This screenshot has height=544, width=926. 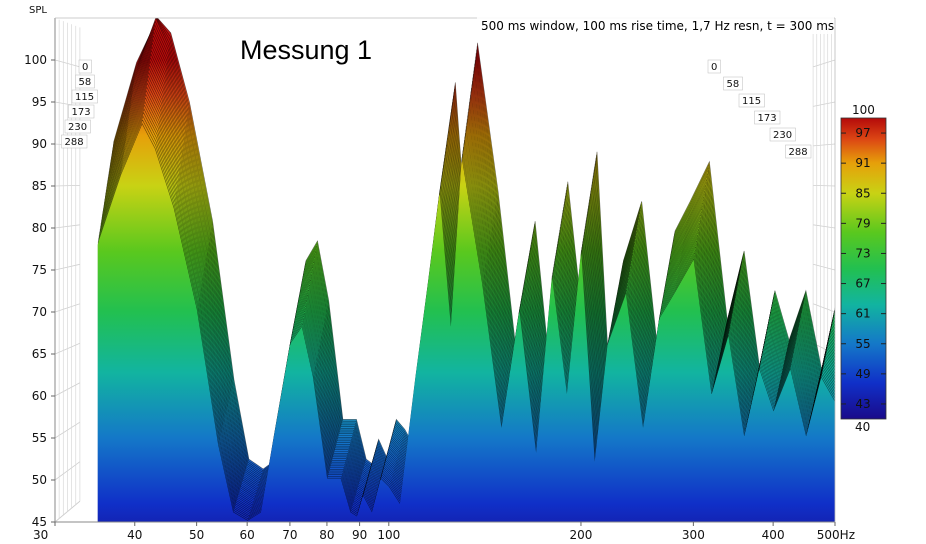 I want to click on x-tick-label: 400, so click(x=773, y=535).